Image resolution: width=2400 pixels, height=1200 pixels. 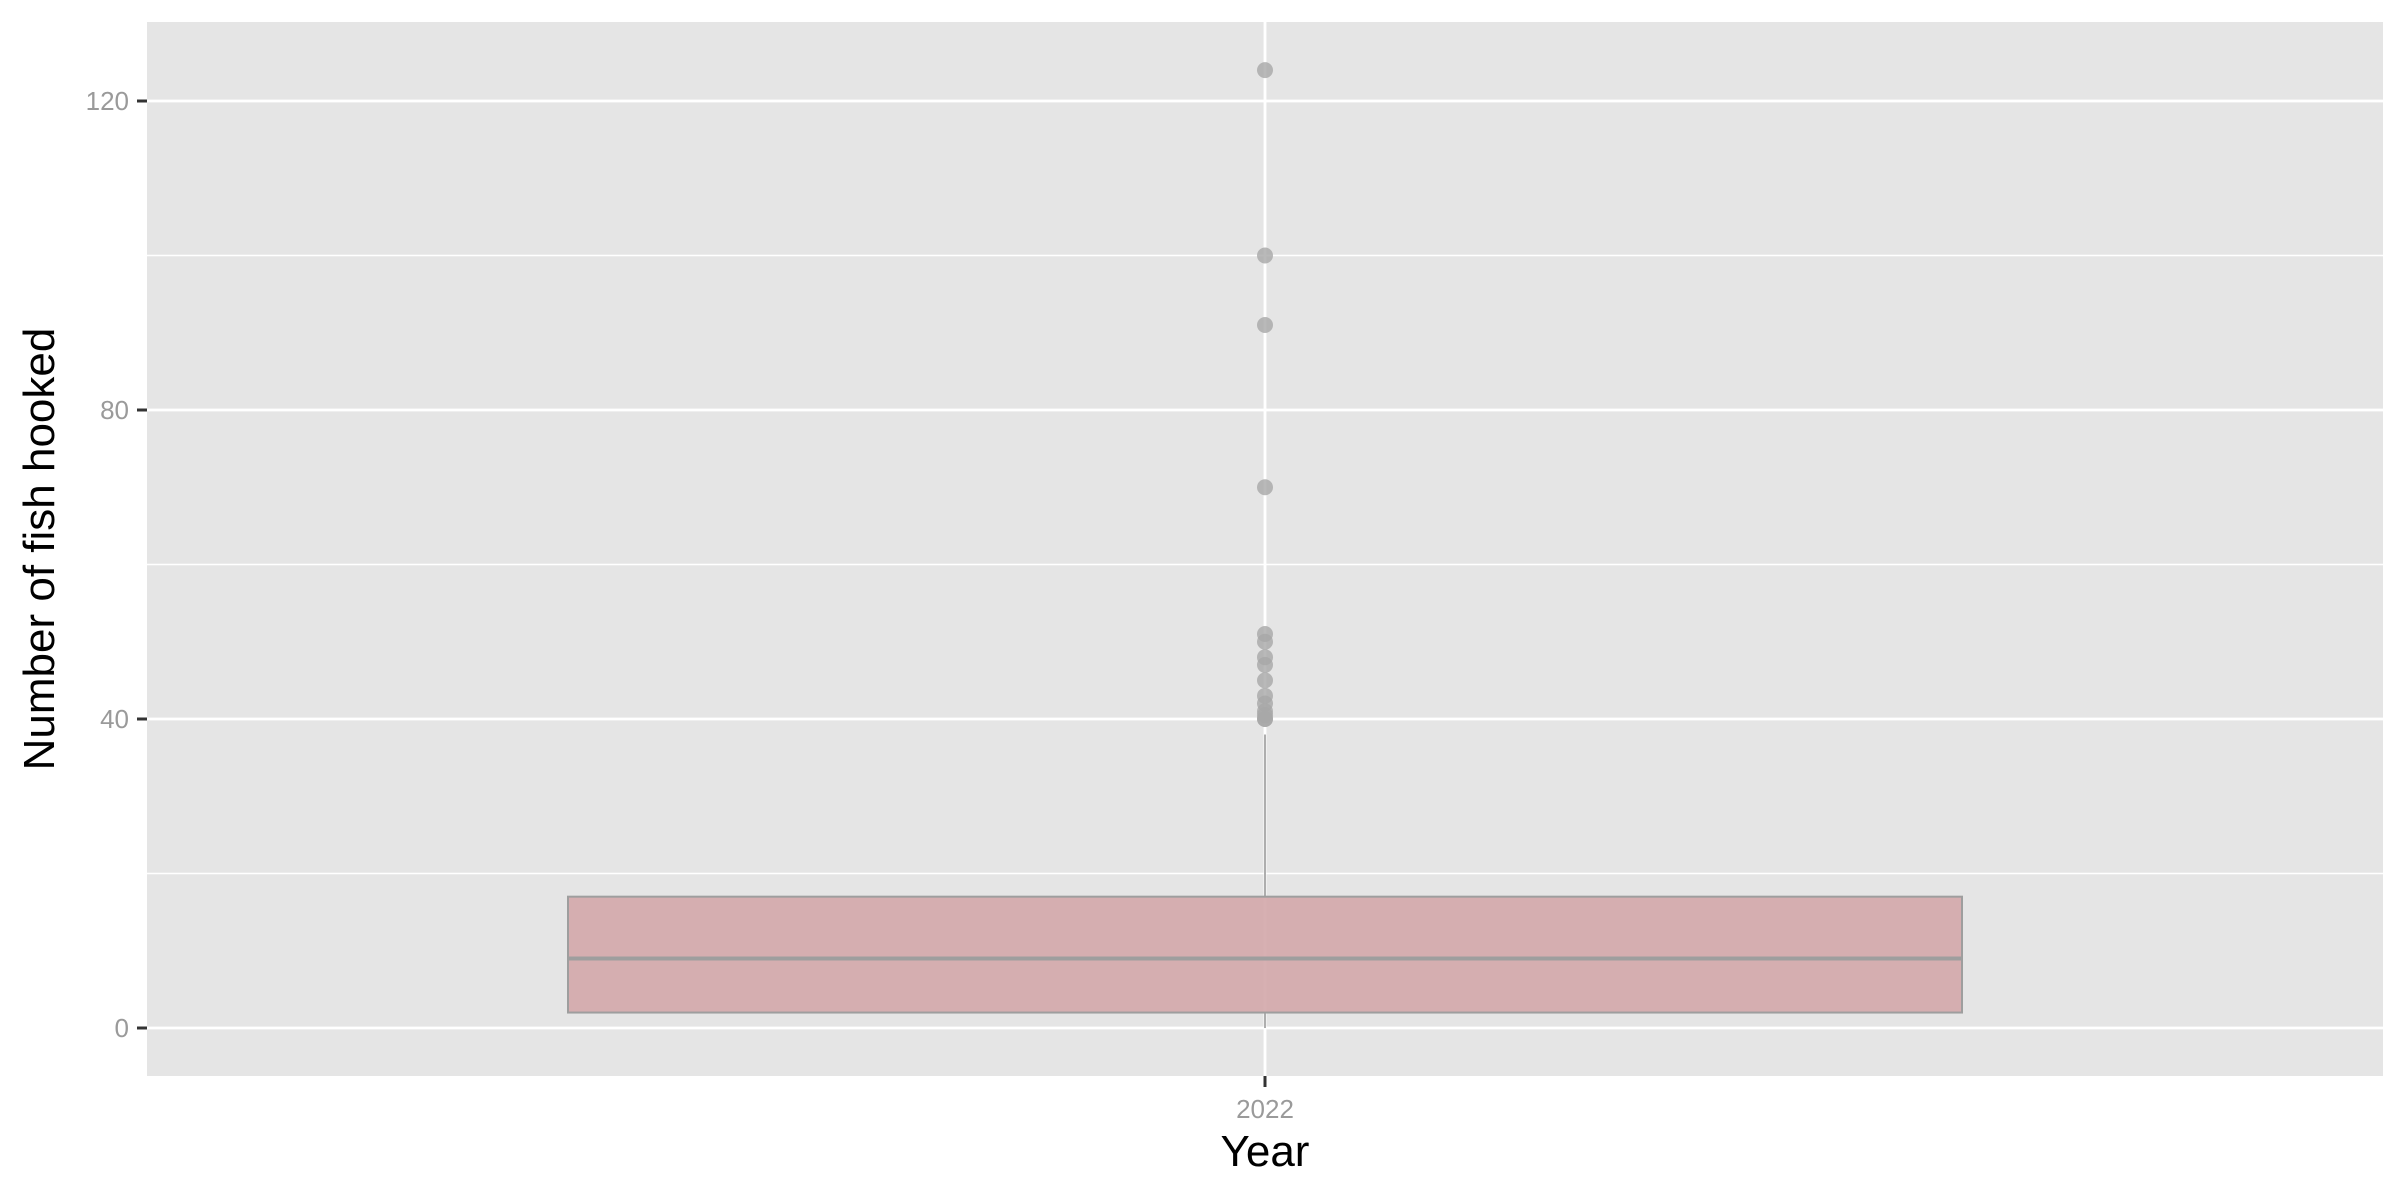 I want to click on y-tick-label: 40, so click(x=114, y=719).